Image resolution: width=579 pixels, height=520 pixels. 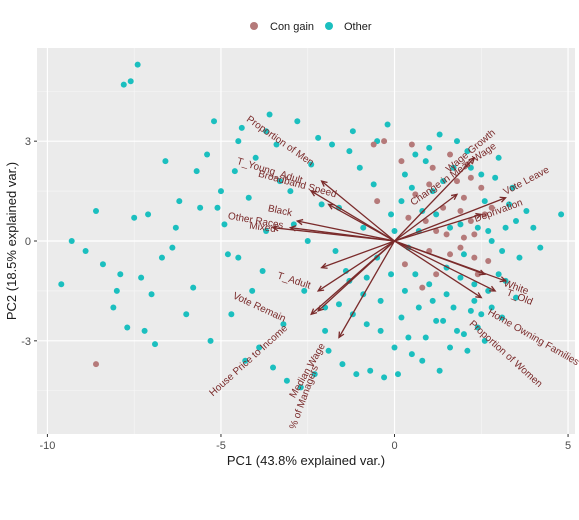 What do you see at coordinates (358, 27) in the screenshot?
I see `legend-label-other: Other` at bounding box center [358, 27].